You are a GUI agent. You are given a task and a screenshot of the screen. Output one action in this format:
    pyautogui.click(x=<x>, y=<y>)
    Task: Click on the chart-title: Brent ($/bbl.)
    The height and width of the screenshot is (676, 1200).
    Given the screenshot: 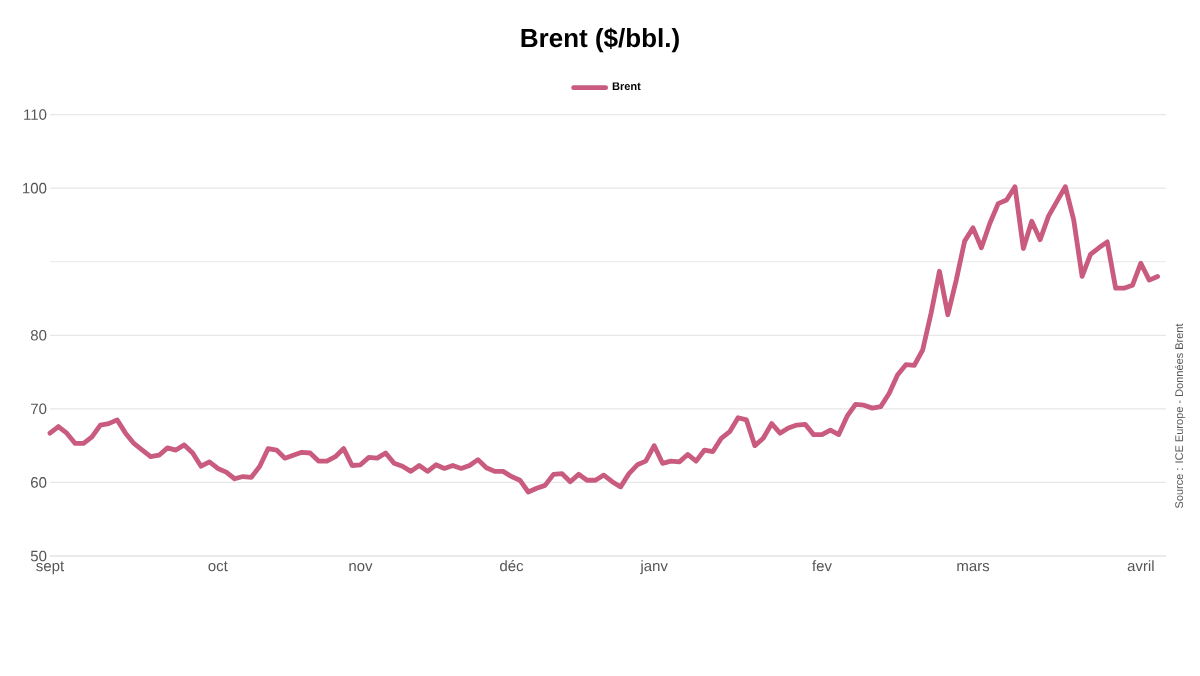 What is the action you would take?
    pyautogui.click(x=600, y=40)
    